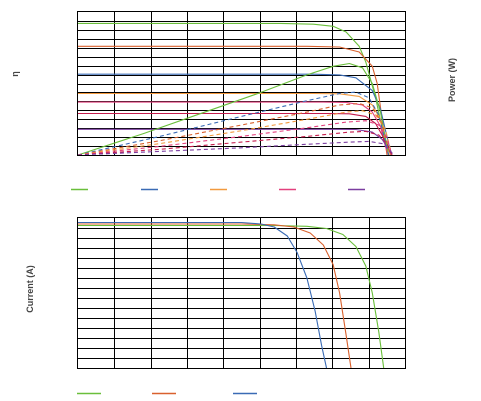 The width and height of the screenshot is (481, 401). Describe the element at coordinates (452, 80) in the screenshot. I see `top-chart-y2label: Power (W)` at that location.